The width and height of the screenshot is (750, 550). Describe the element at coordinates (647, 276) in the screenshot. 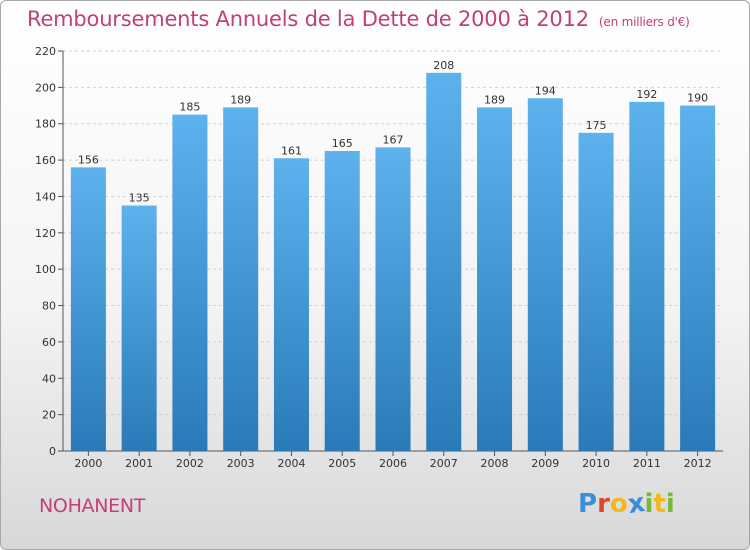

I see `bar-2011` at that location.